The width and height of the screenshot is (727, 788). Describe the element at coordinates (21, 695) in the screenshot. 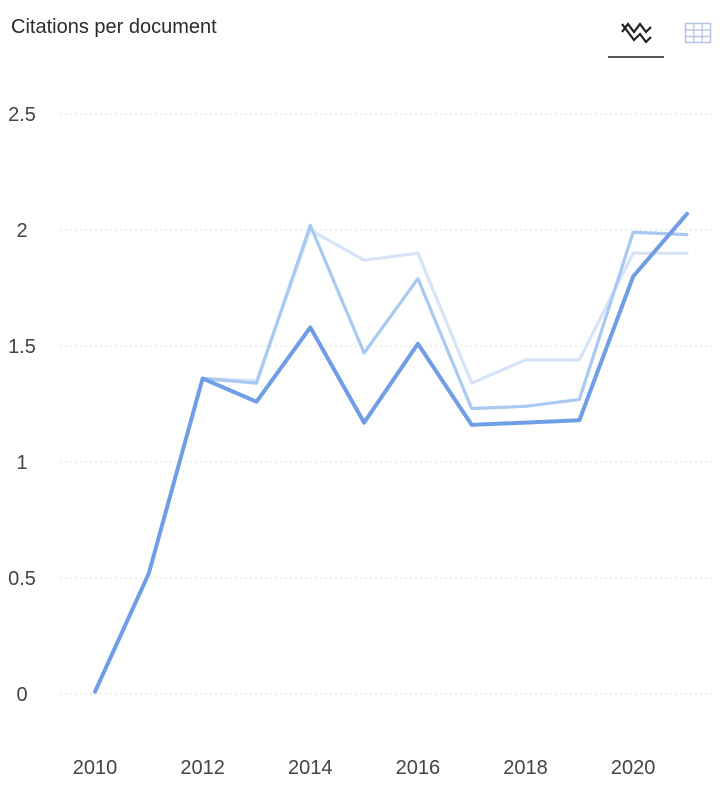

I see `y-tick-label: 0` at that location.